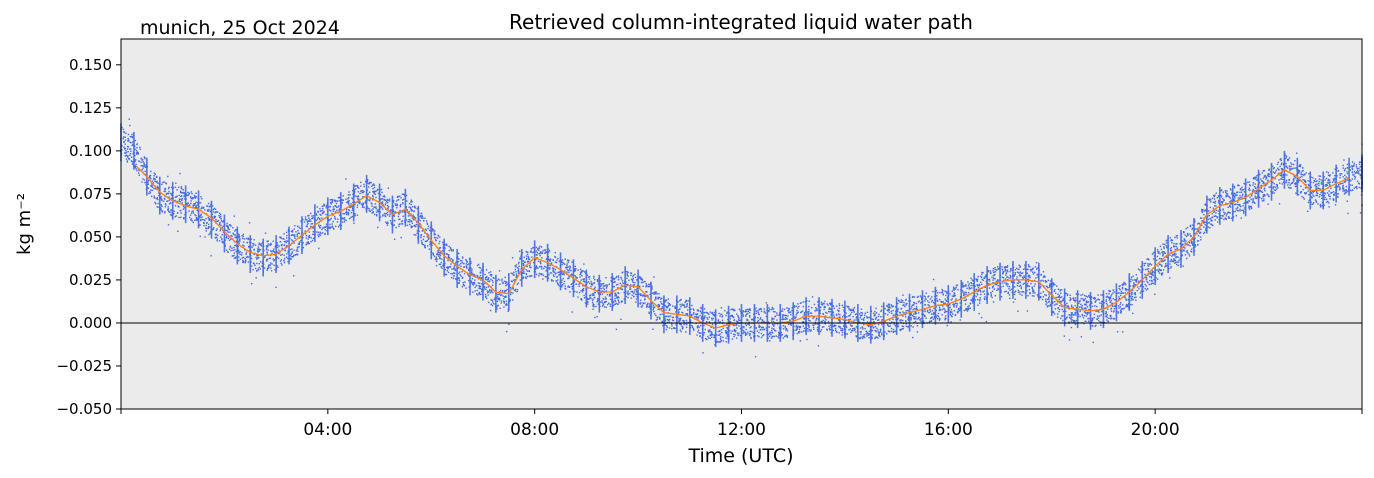 Image resolution: width=1374 pixels, height=478 pixels. I want to click on x-tick-label: 12:00, so click(741, 430).